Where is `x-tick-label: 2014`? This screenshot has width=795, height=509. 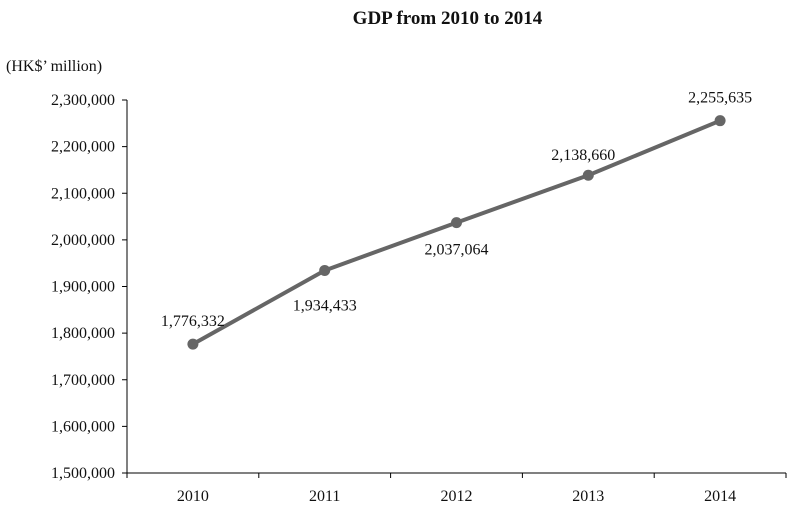 x-tick-label: 2014 is located at coordinates (720, 496).